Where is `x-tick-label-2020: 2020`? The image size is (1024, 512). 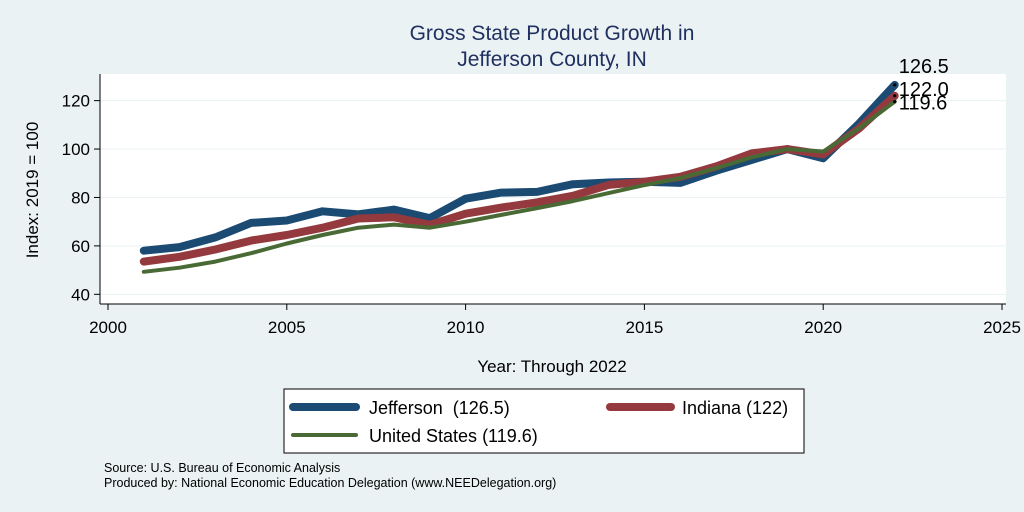 x-tick-label-2020: 2020 is located at coordinates (823, 327).